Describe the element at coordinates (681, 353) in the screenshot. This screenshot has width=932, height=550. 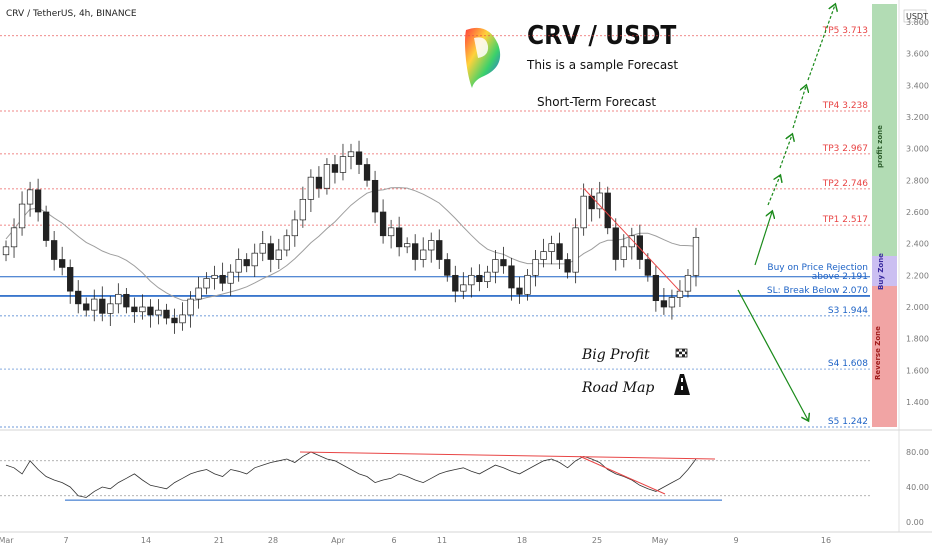
I see `flag-icon` at that location.